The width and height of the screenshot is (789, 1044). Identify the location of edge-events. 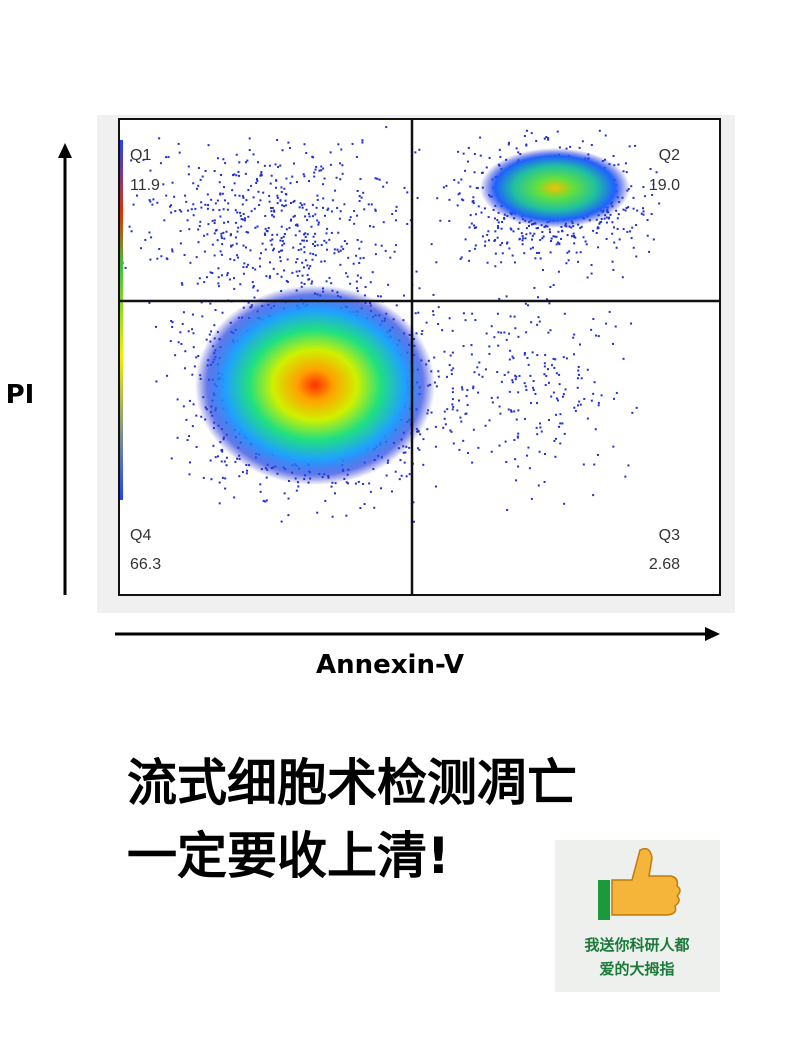
(121, 320).